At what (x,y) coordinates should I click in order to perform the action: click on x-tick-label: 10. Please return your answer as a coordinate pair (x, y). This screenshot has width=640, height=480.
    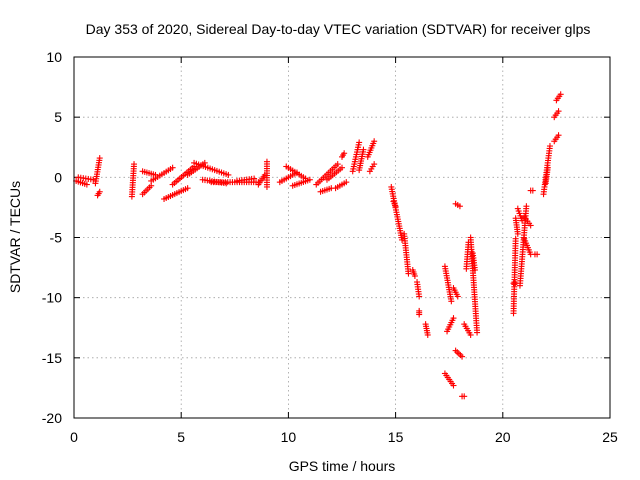
    Looking at the image, I should click on (289, 437).